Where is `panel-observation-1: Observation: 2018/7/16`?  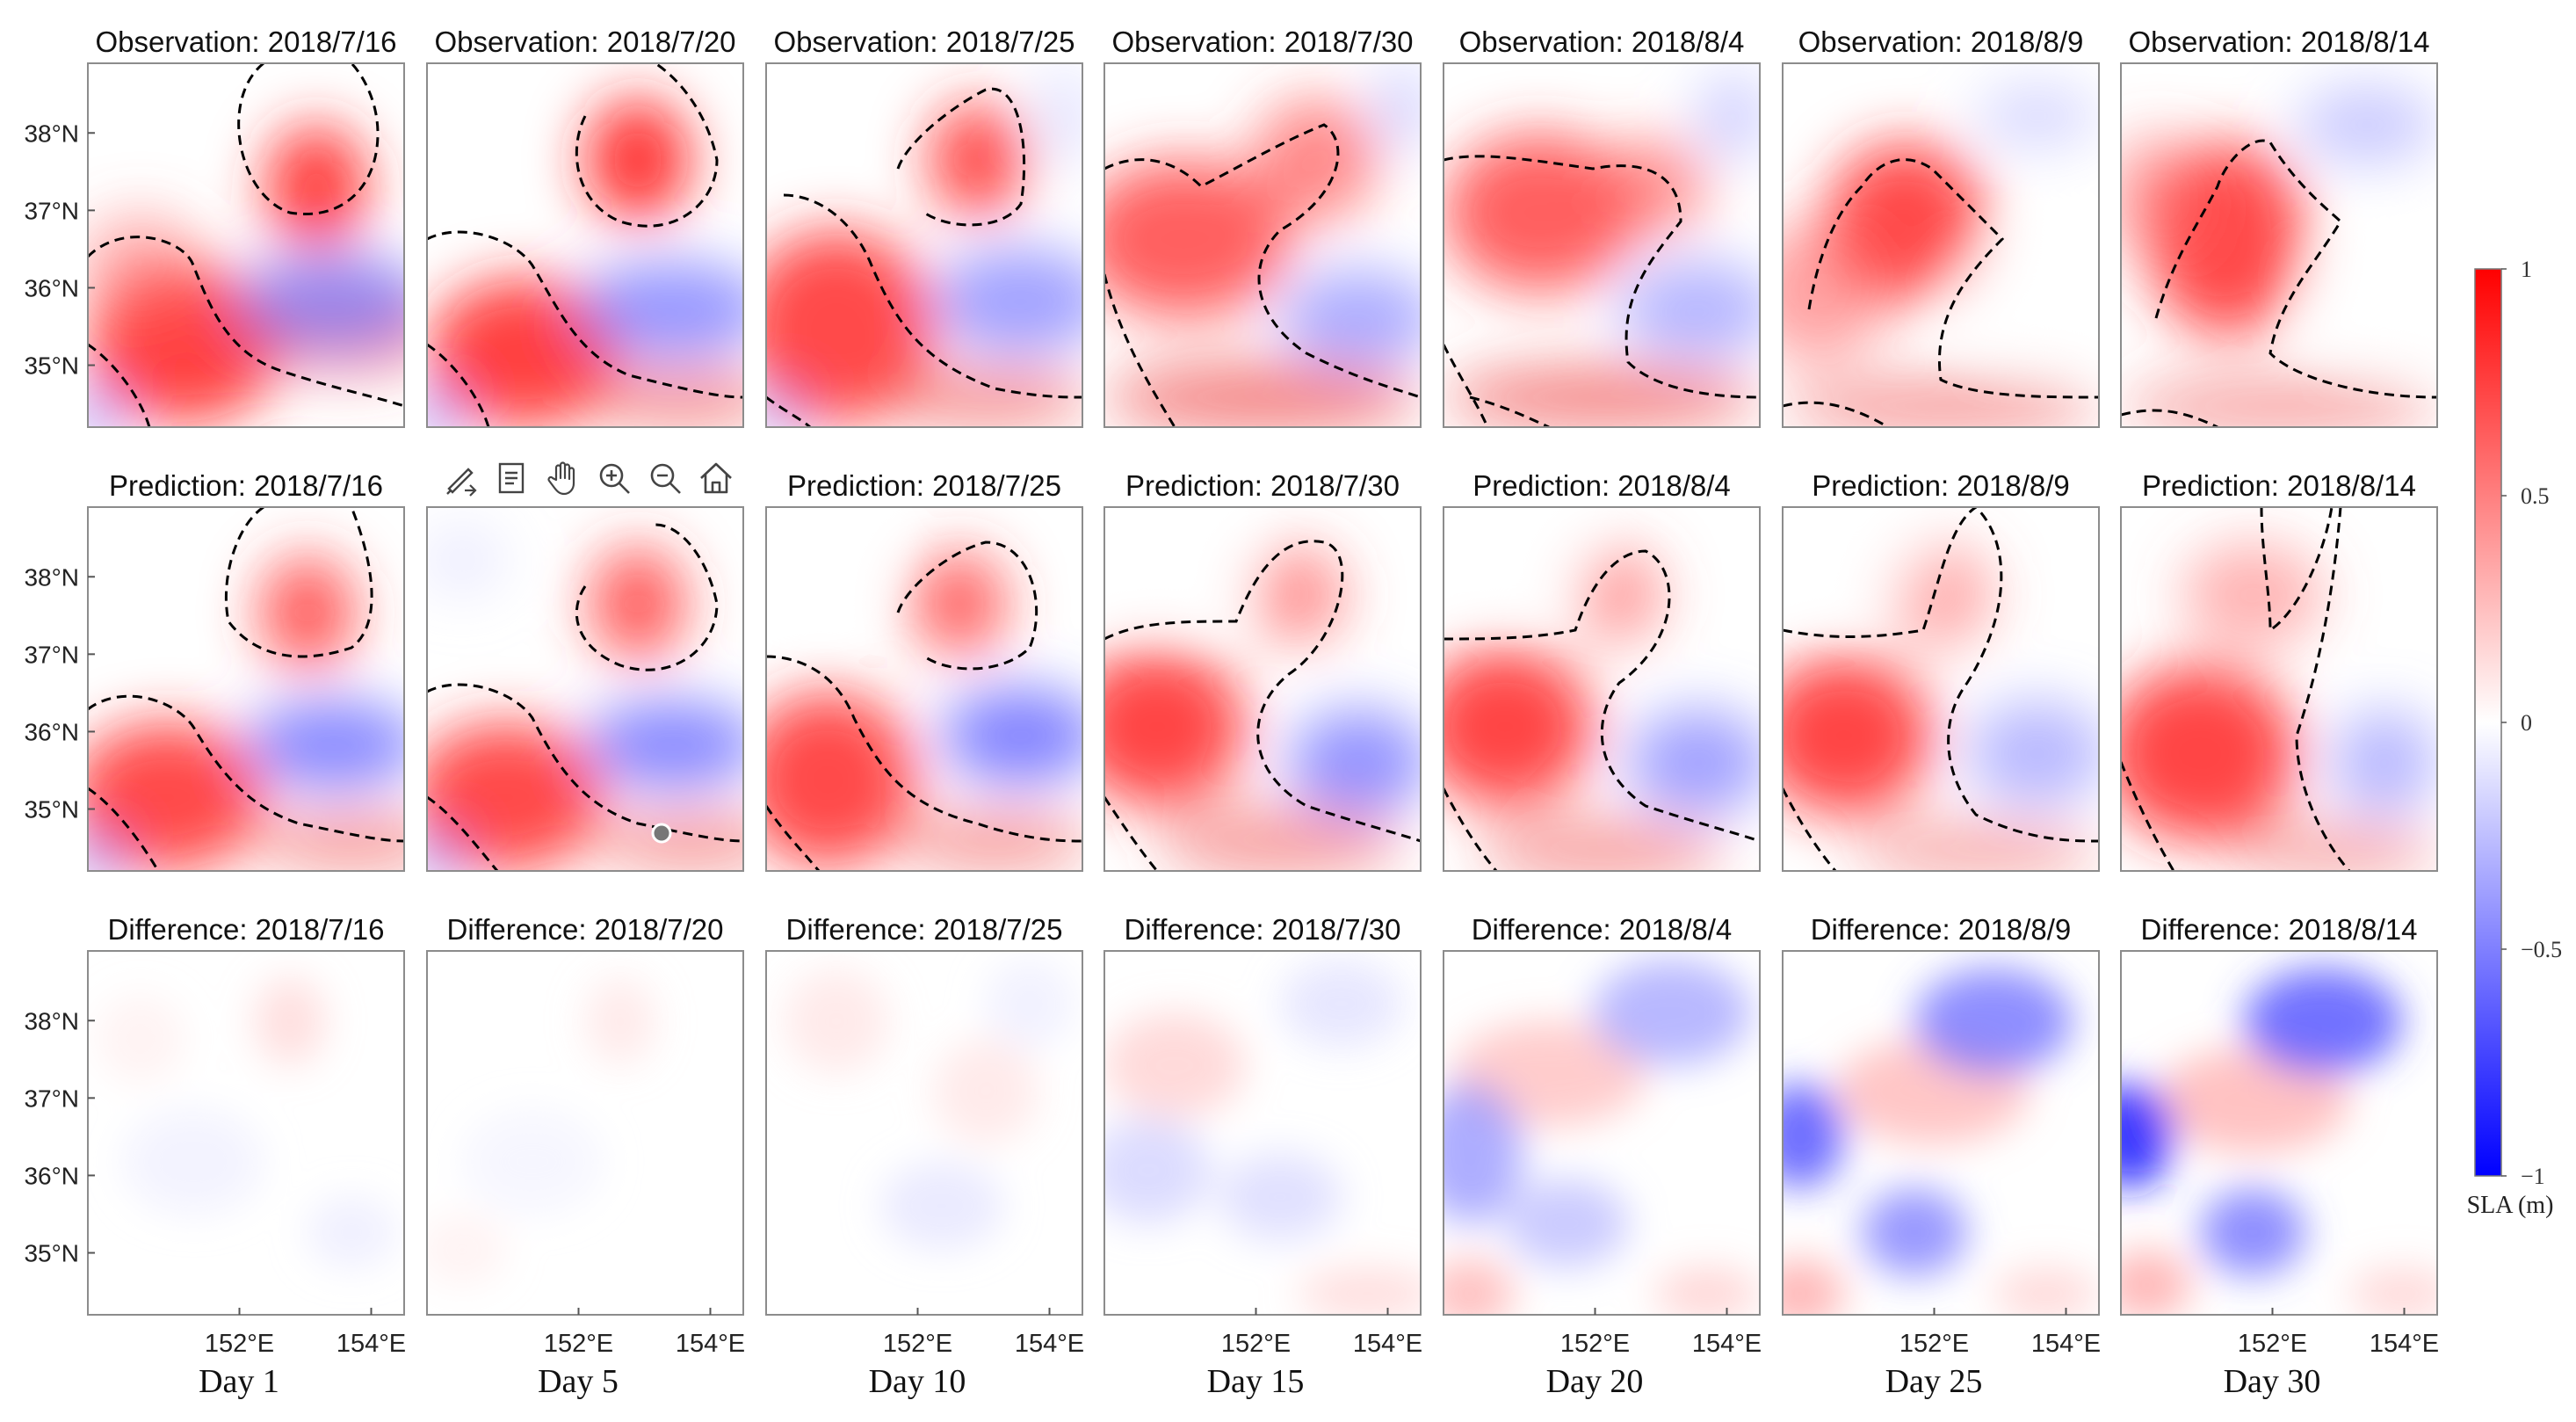 panel-observation-1: Observation: 2018/7/16 is located at coordinates (246, 226).